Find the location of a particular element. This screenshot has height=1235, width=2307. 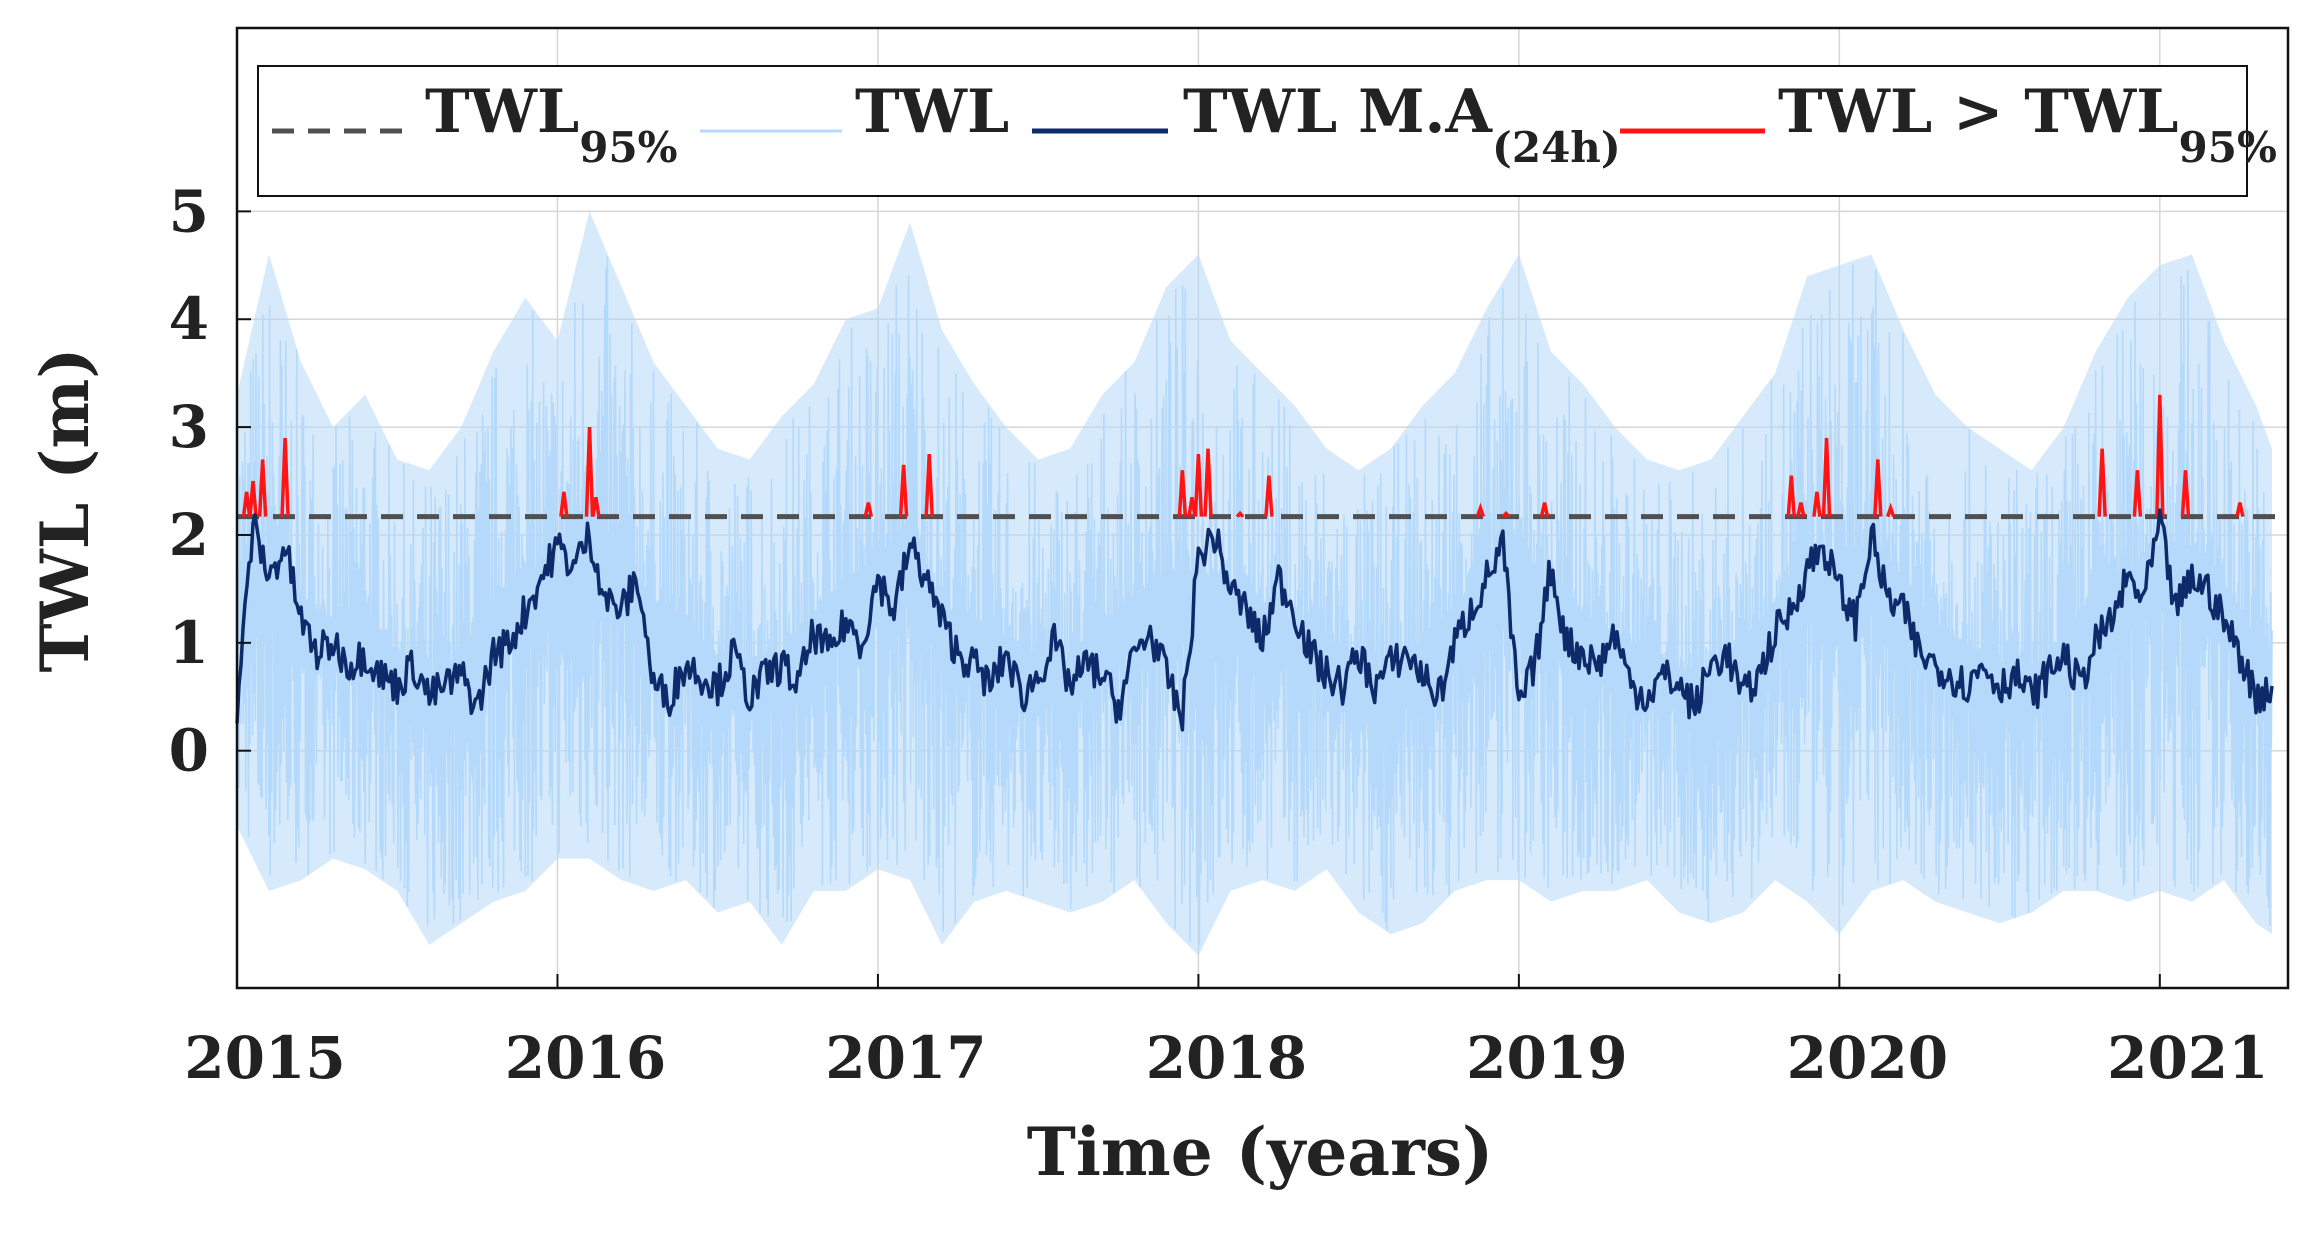

legend-label: TWL95% is located at coordinates (551, 124).